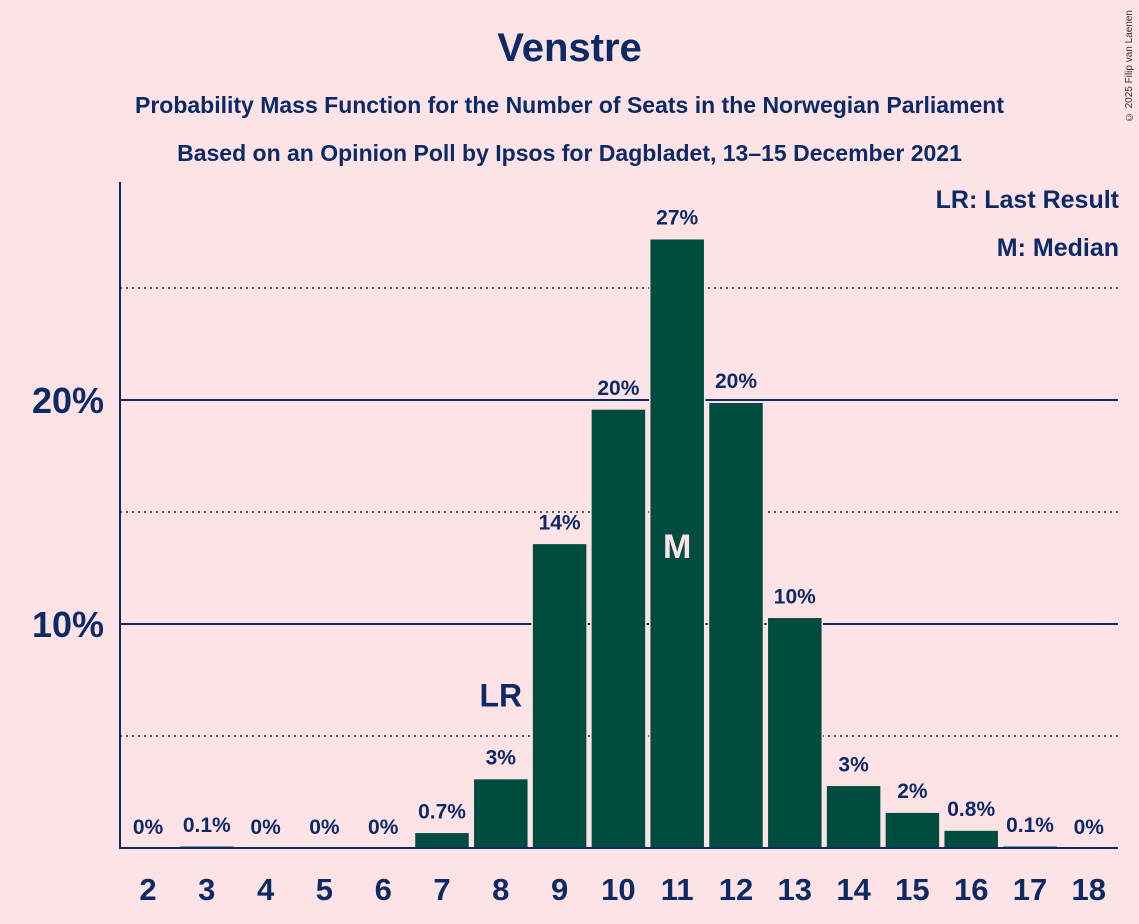 This screenshot has height=924, width=1139. I want to click on median-marker: M, so click(677, 547).